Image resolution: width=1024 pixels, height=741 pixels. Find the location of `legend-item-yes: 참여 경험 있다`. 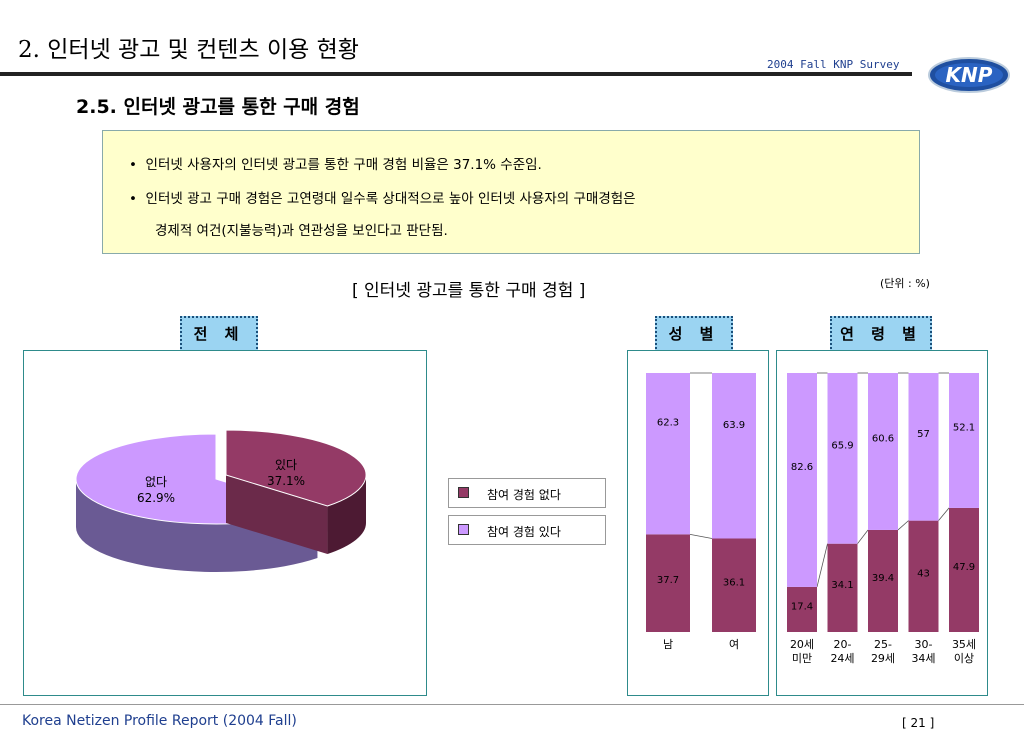

legend-item-yes: 참여 경험 있다 is located at coordinates (527, 530).